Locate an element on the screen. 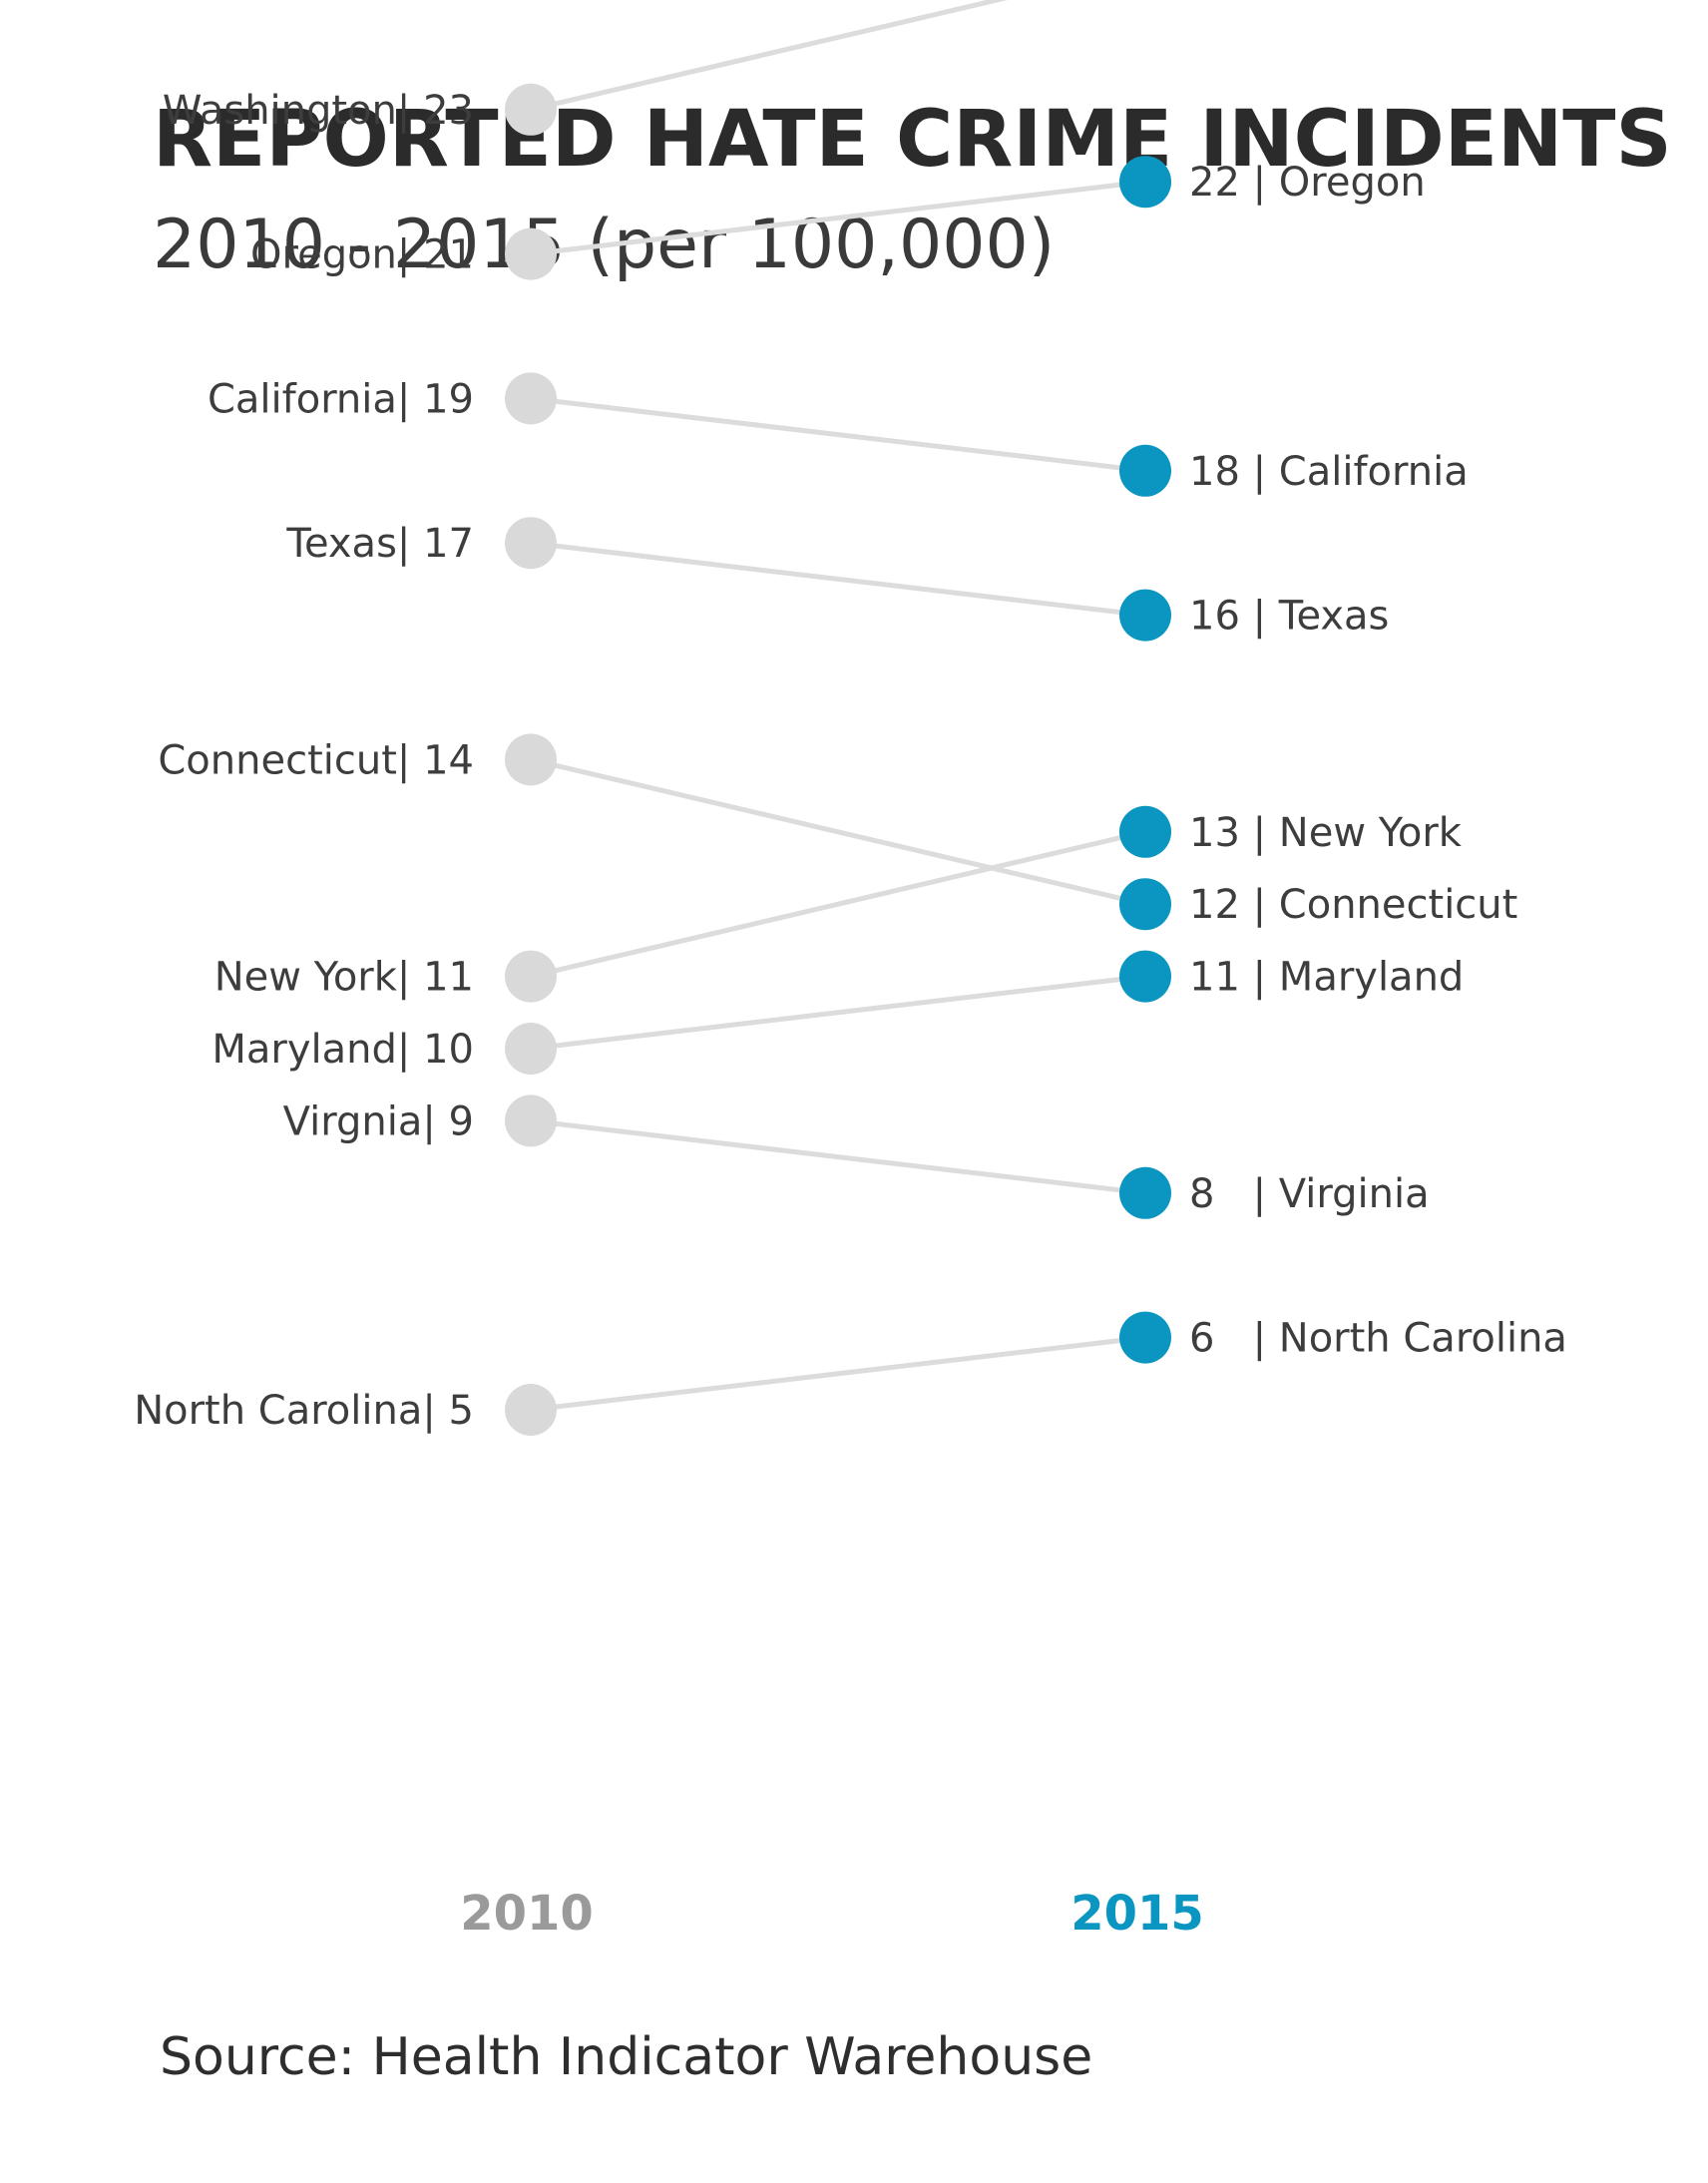  label-2010-texas: Texas| 17 is located at coordinates (379, 544).